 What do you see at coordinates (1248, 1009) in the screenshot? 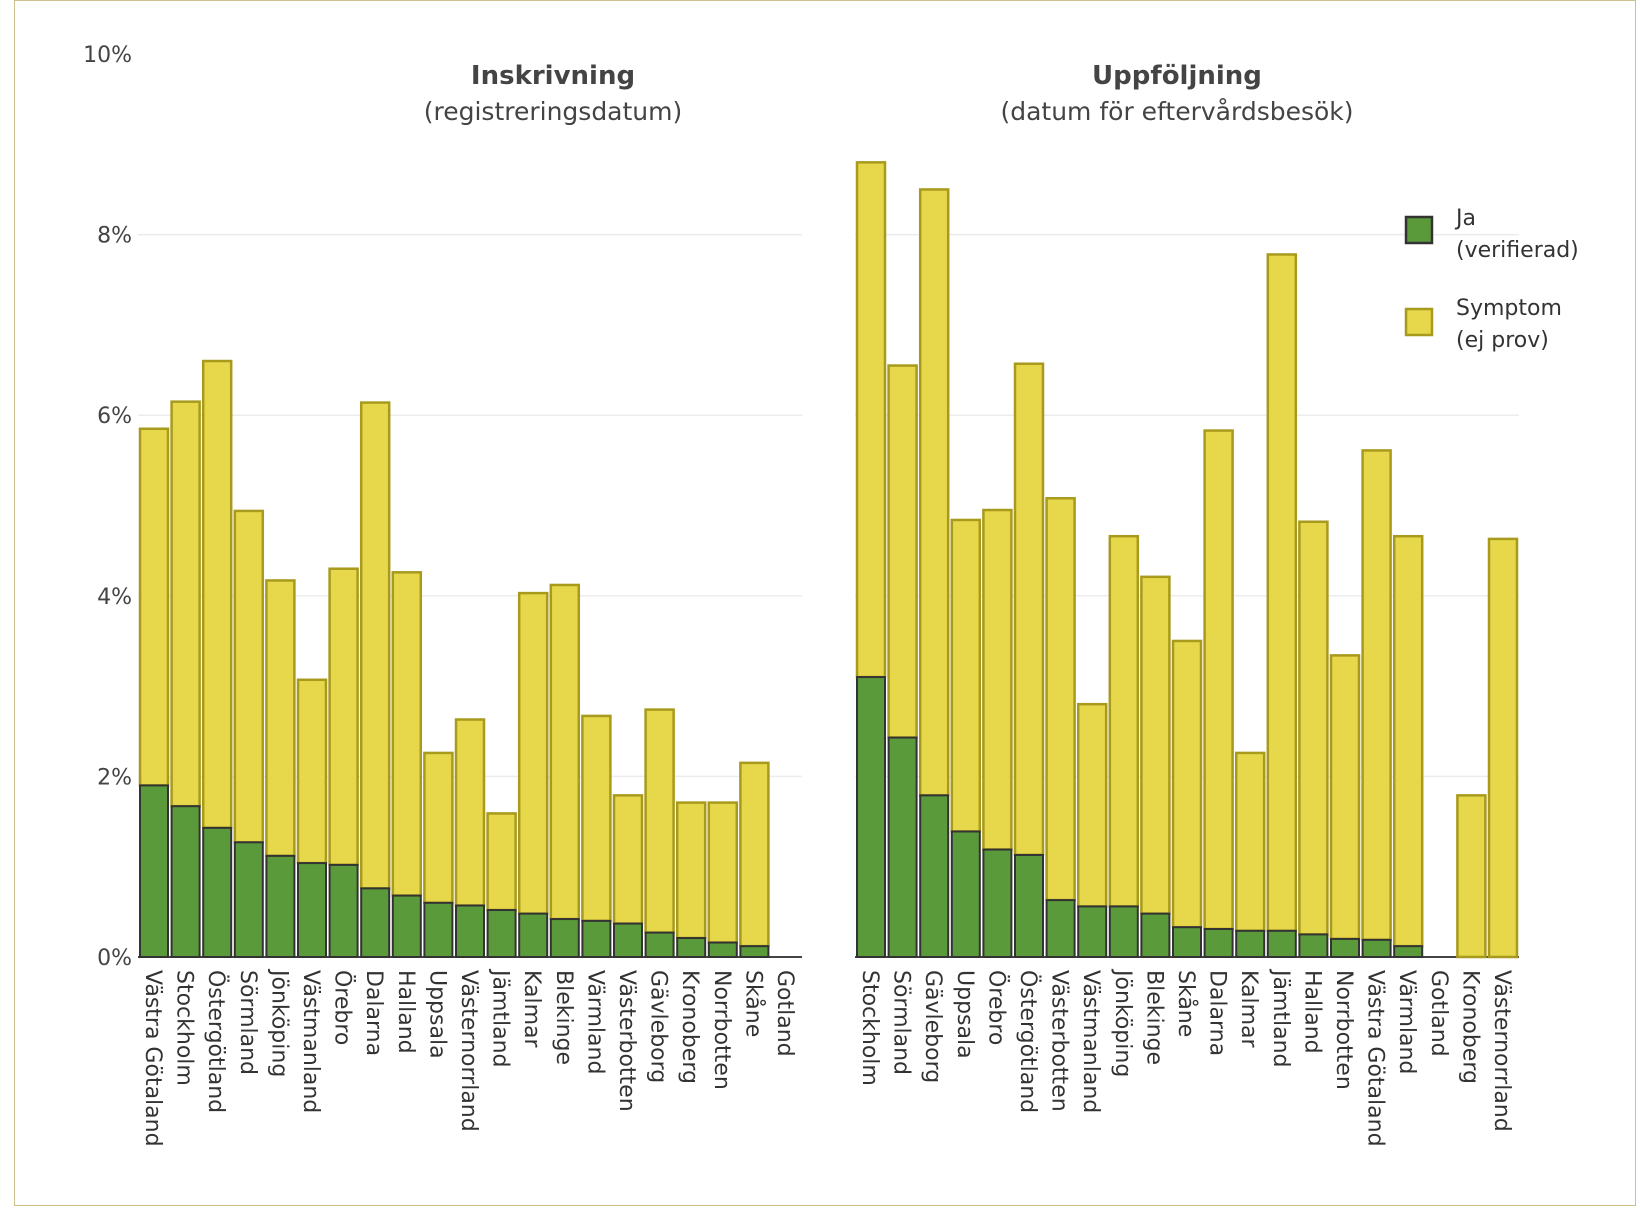
I see `x-tick-label: Kalmar` at bounding box center [1248, 1009].